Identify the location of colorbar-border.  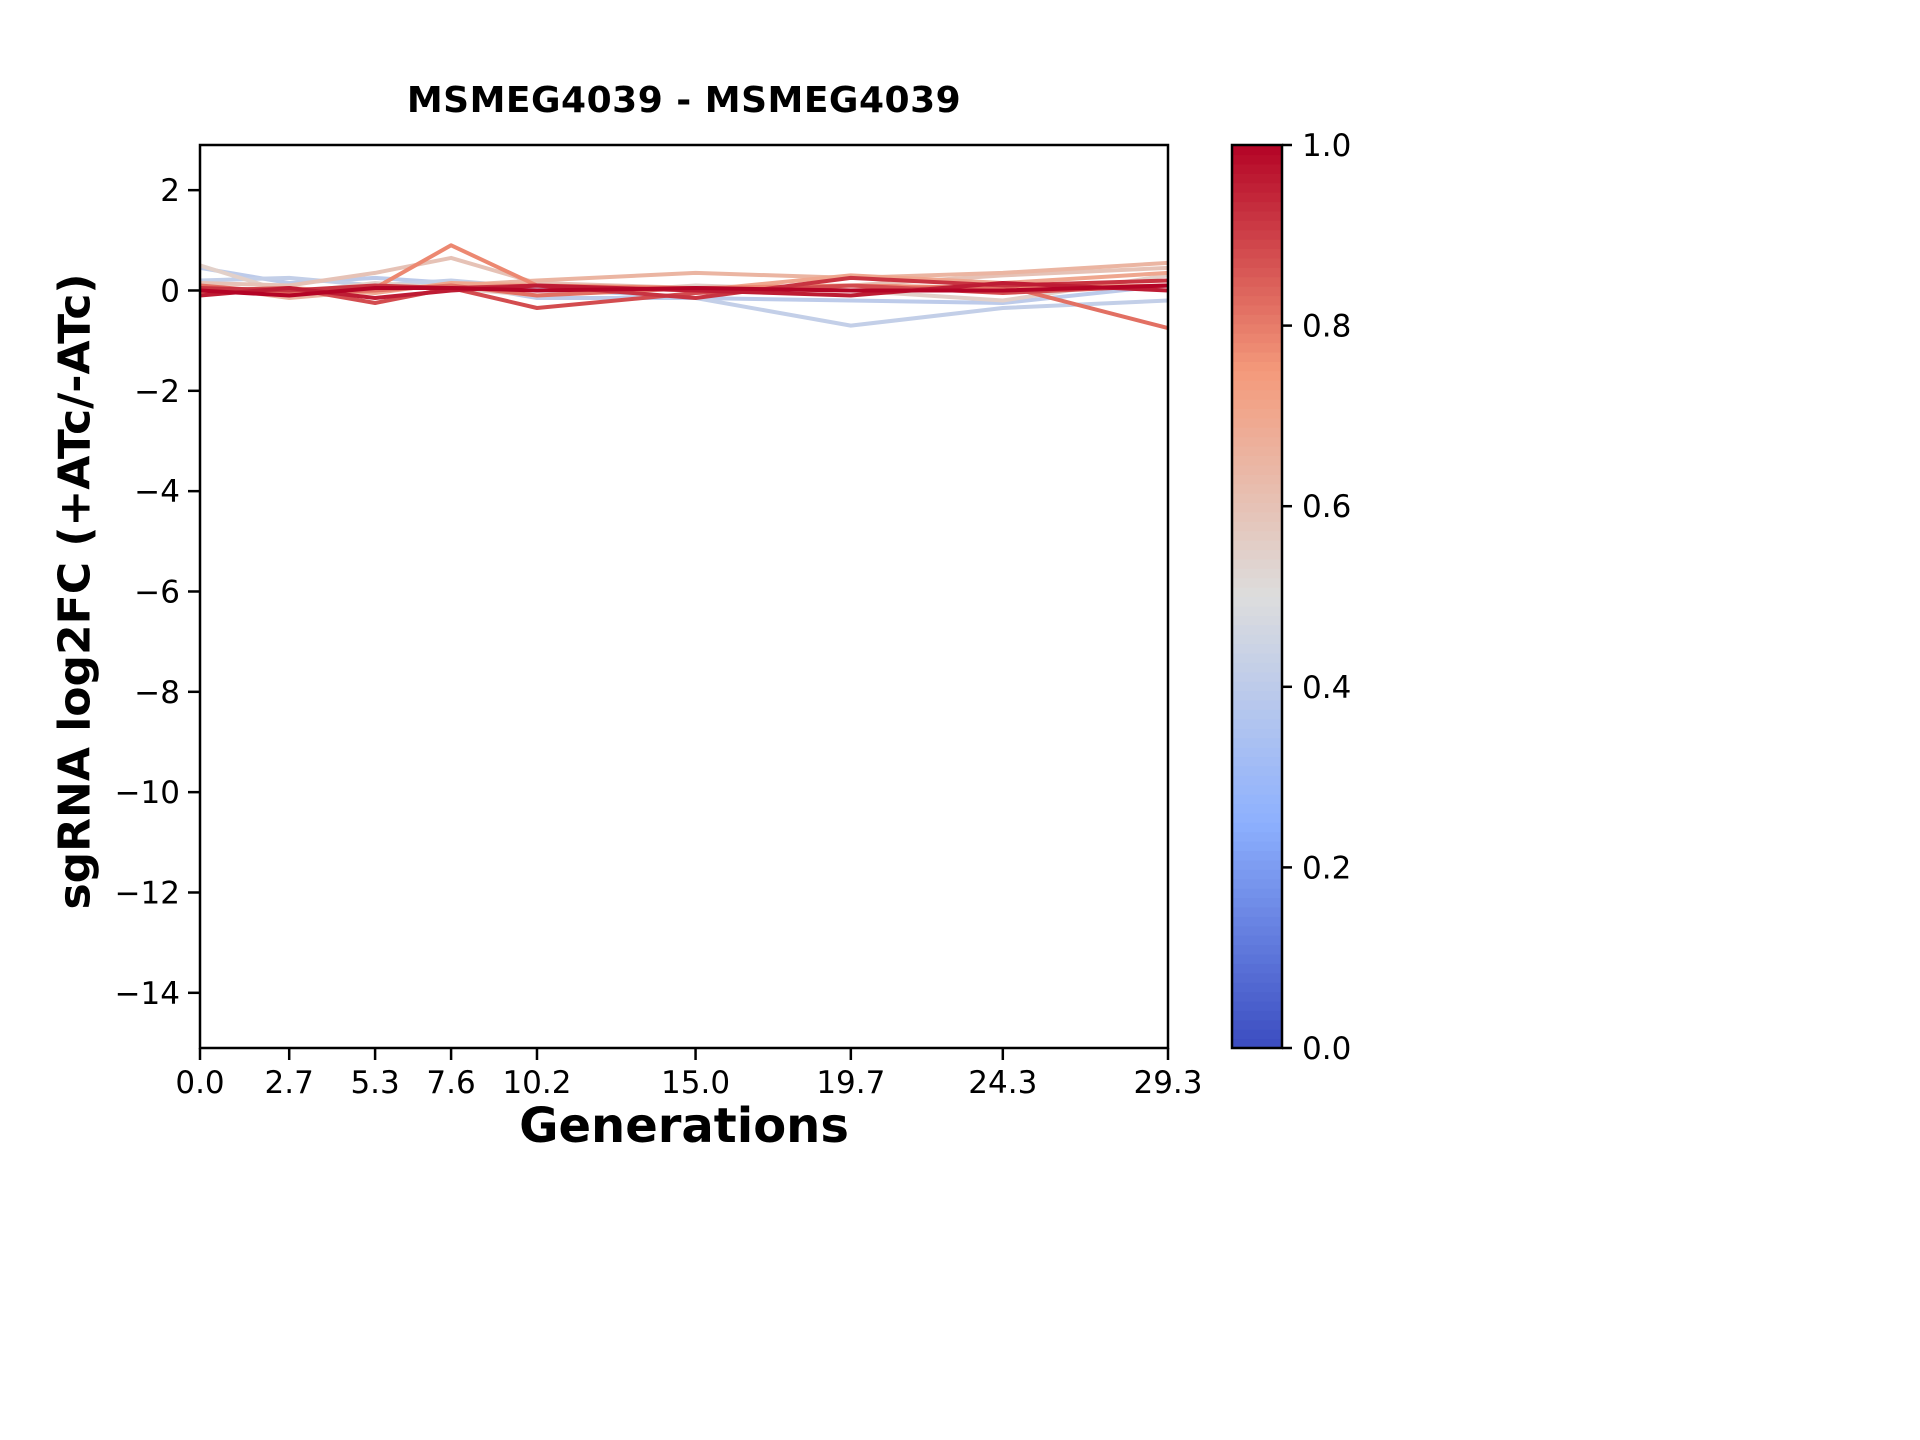
(1257, 596).